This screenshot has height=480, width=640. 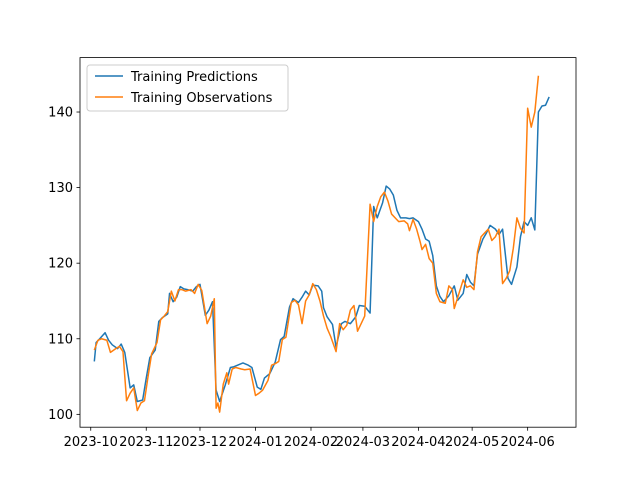 I want to click on x-tick-label: 2023-11, so click(x=146, y=442).